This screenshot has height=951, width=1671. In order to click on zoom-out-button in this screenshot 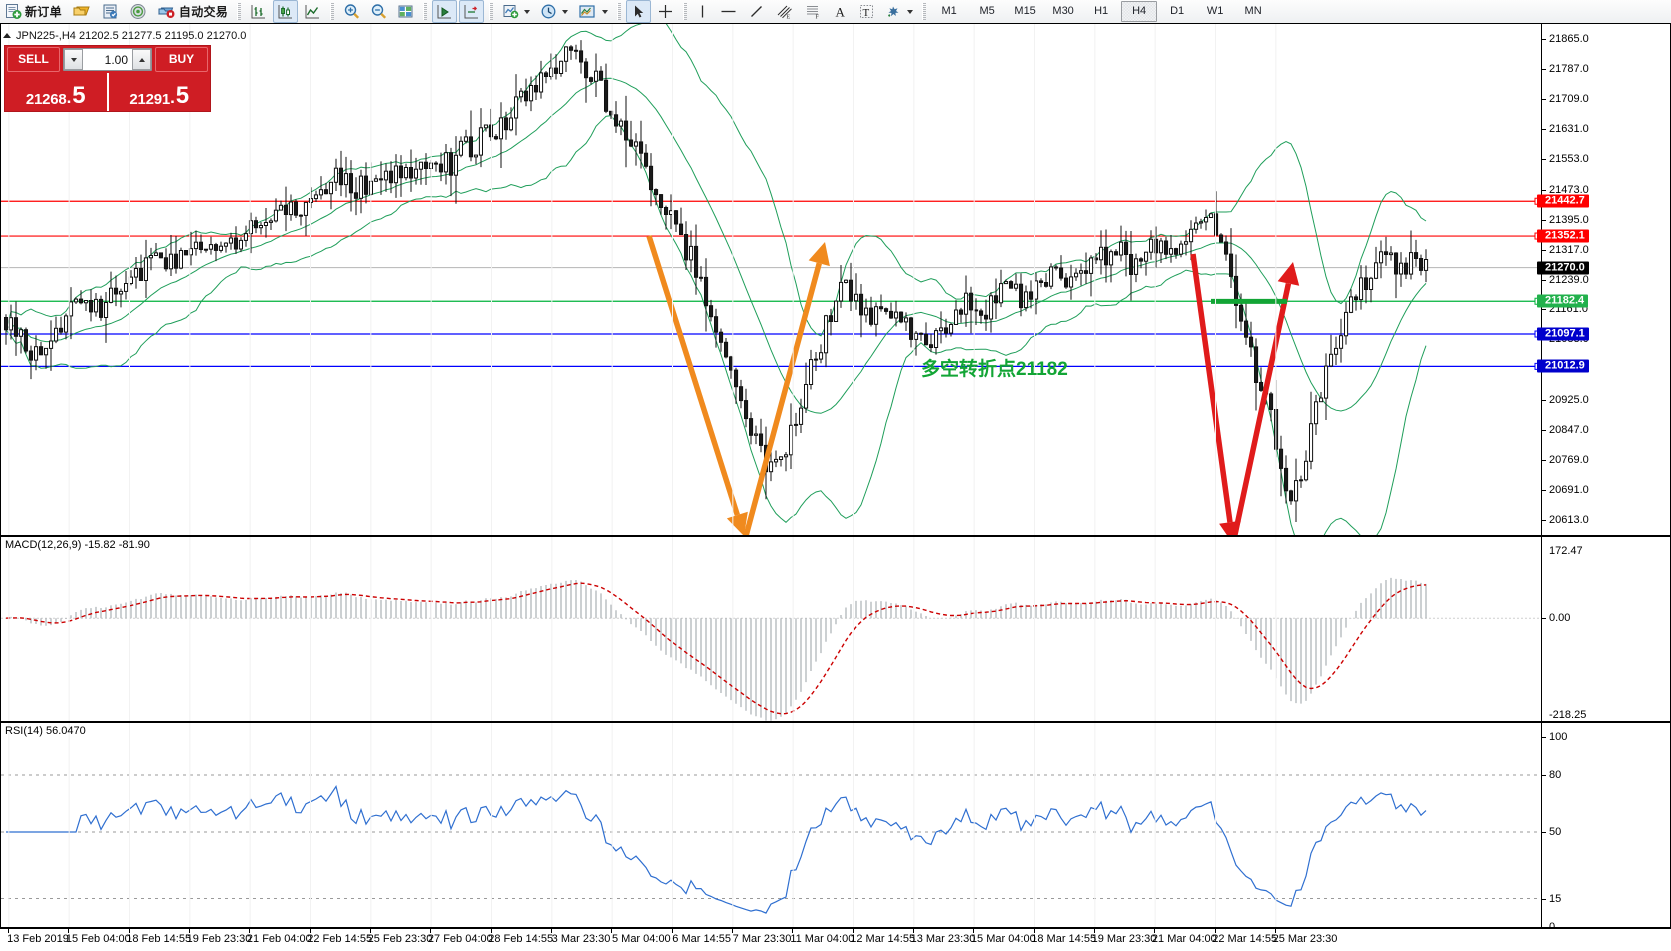, I will do `click(378, 11)`.